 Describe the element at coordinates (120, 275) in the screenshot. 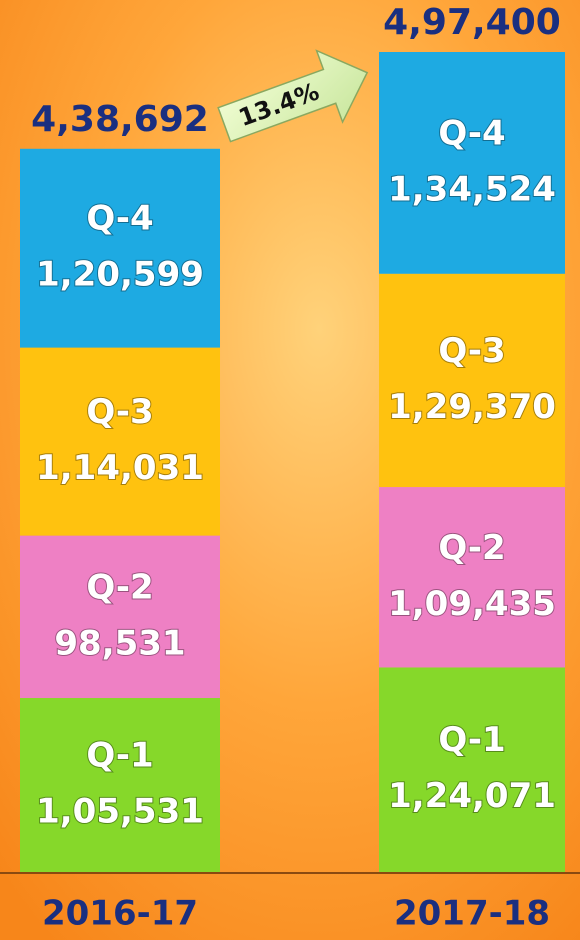

I see `segment-value: 1,20,599` at that location.